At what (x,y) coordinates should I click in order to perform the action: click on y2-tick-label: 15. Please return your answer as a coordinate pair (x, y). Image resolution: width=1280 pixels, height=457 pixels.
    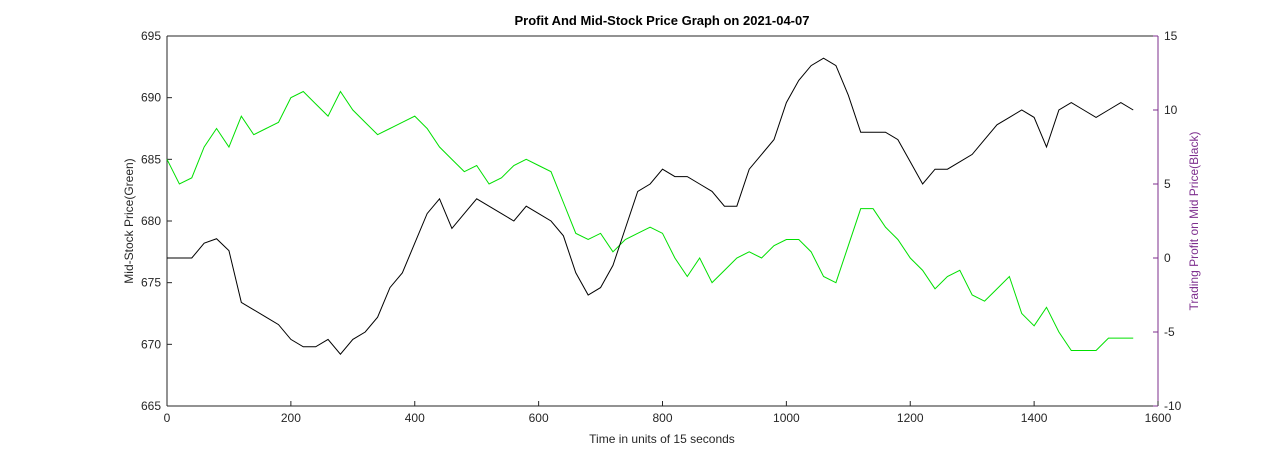
    Looking at the image, I should click on (1171, 36).